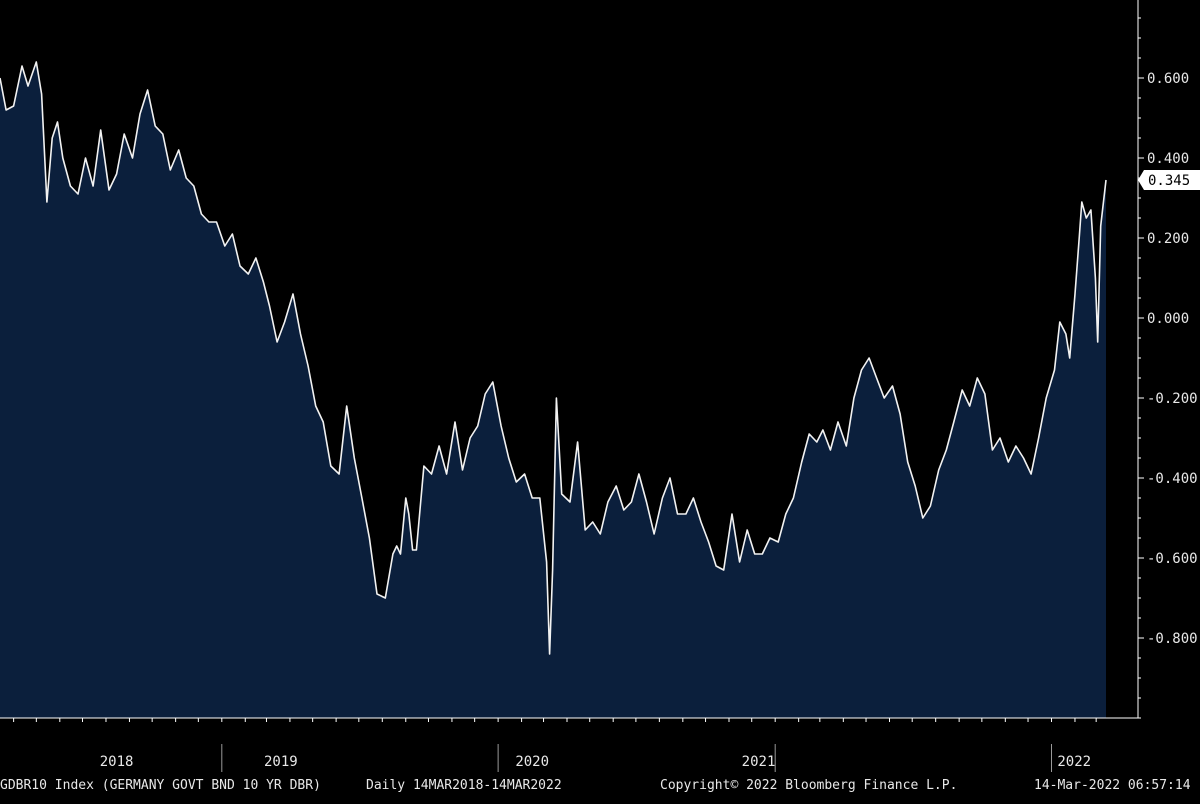  I want to click on y-tick-label: 0.600, so click(1168, 79).